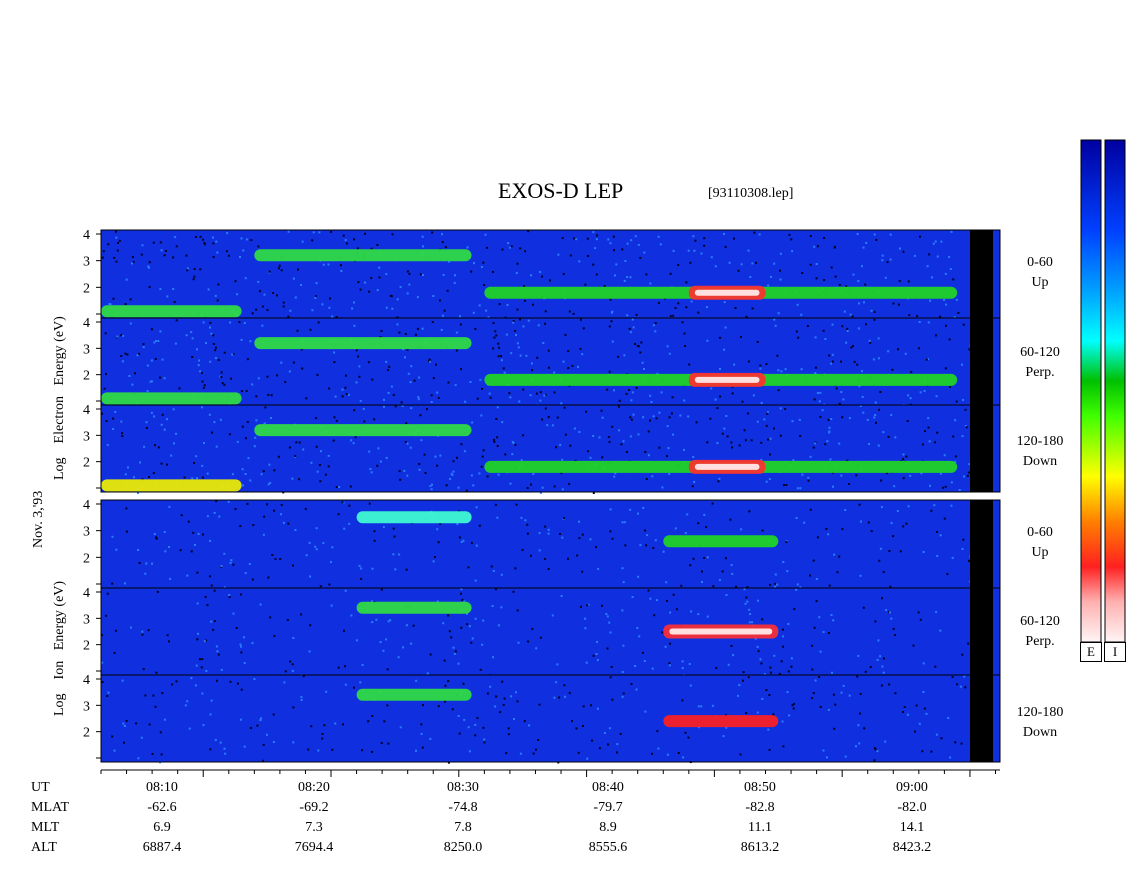  What do you see at coordinates (760, 827) in the screenshot?
I see `axis-row-value: 11.1` at bounding box center [760, 827].